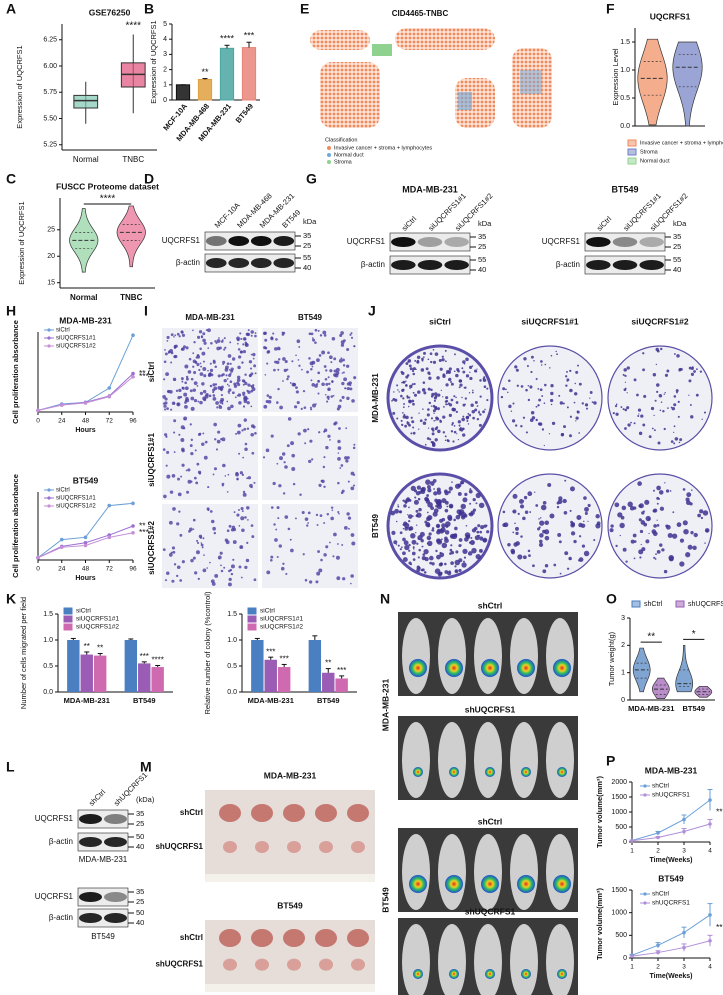  What do you see at coordinates (90, 918) in the screenshot?
I see `band` at bounding box center [90, 918].